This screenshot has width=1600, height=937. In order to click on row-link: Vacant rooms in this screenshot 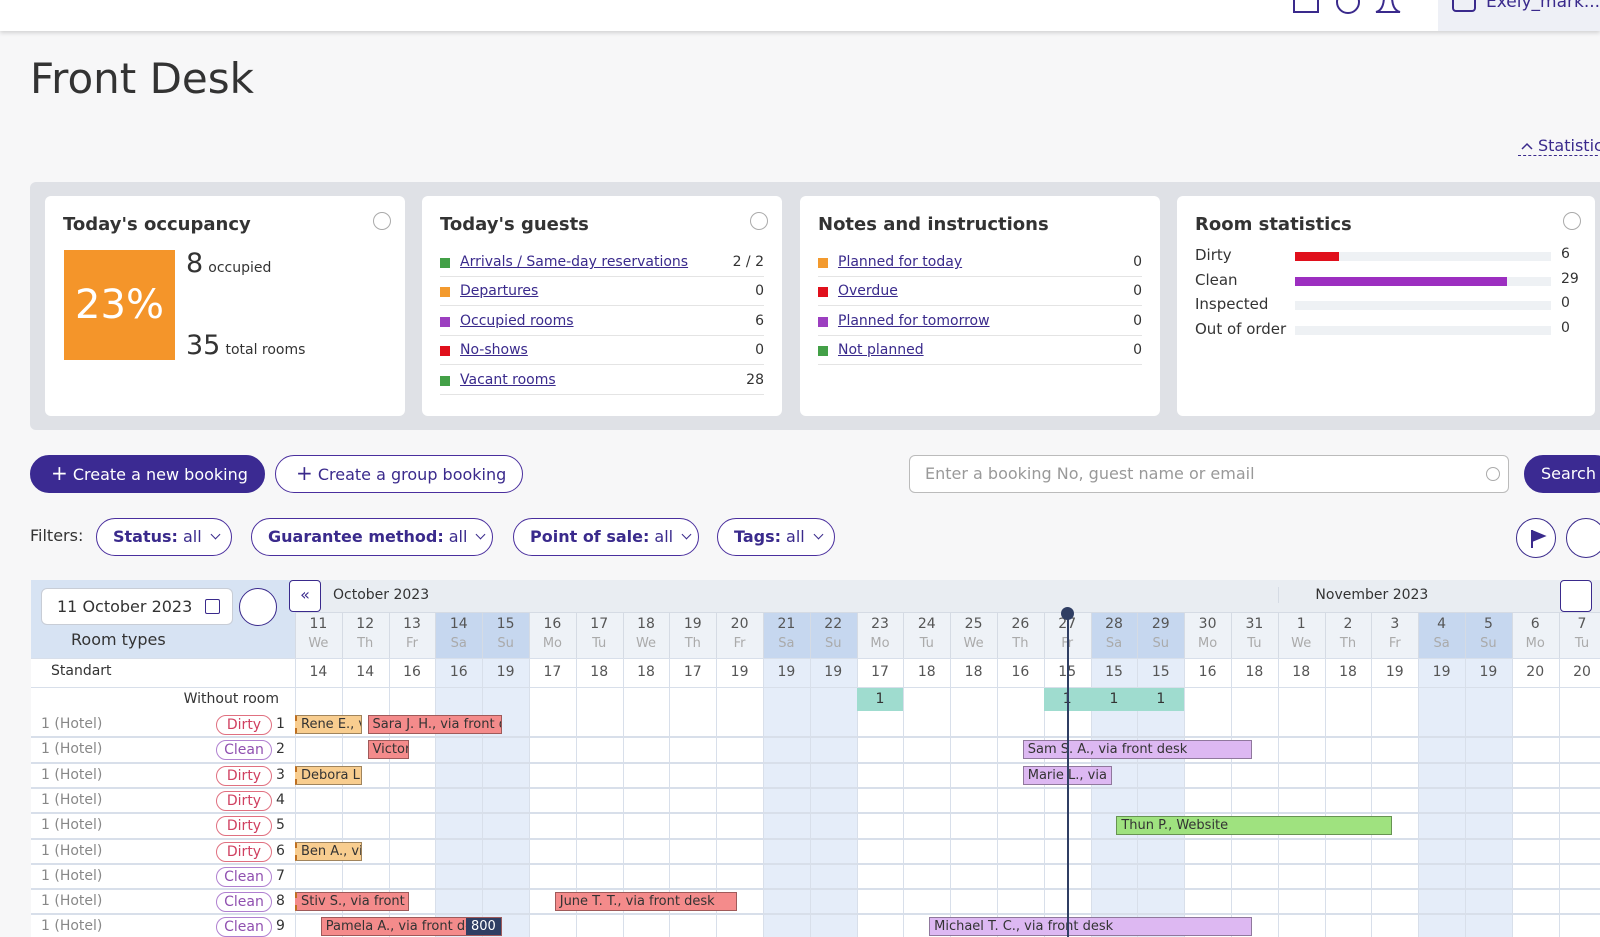, I will do `click(508, 379)`.